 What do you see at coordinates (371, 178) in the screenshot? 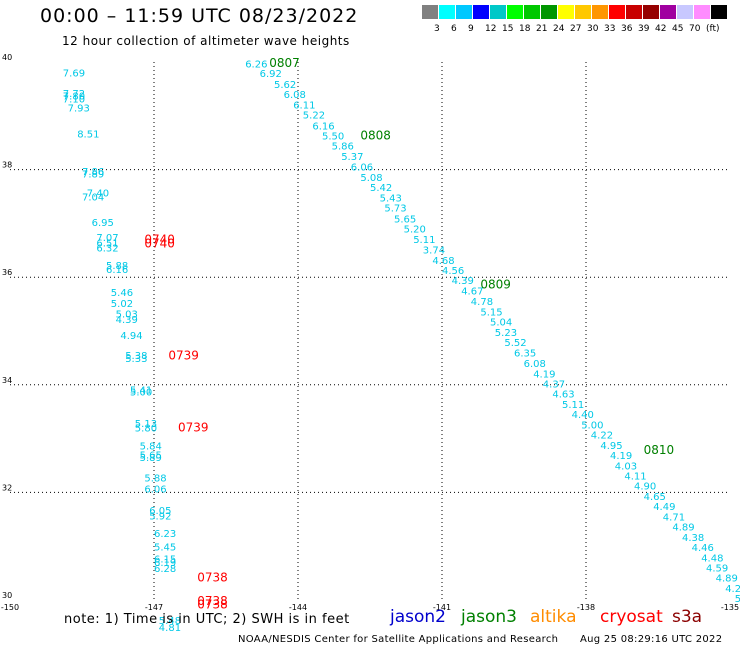
I see `wave-height-label: 5.08` at bounding box center [371, 178].